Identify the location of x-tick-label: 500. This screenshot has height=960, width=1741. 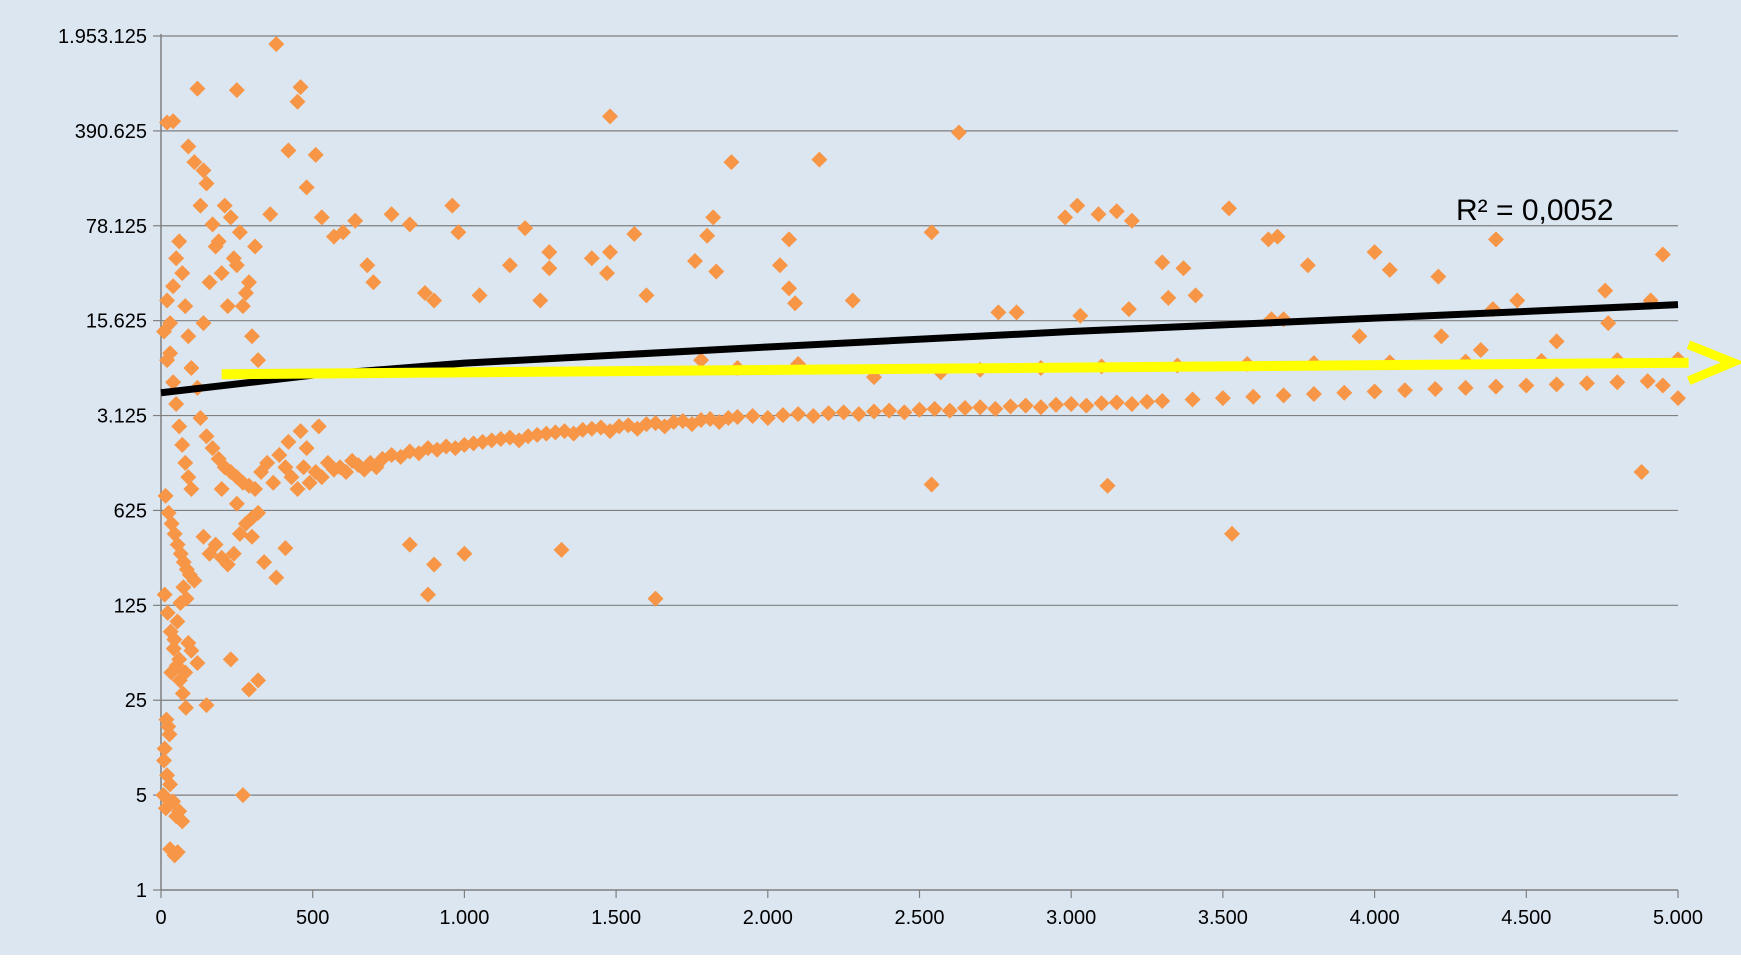
(312, 918).